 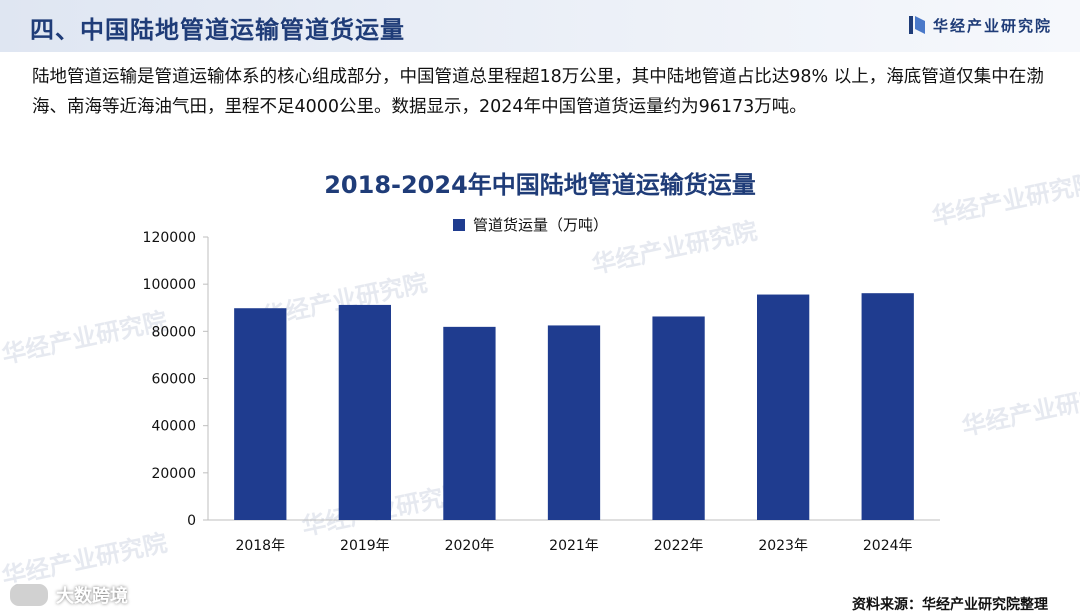 I want to click on chart-title: 2018-2024年中国陆地管道运输货运量, so click(x=540, y=185).